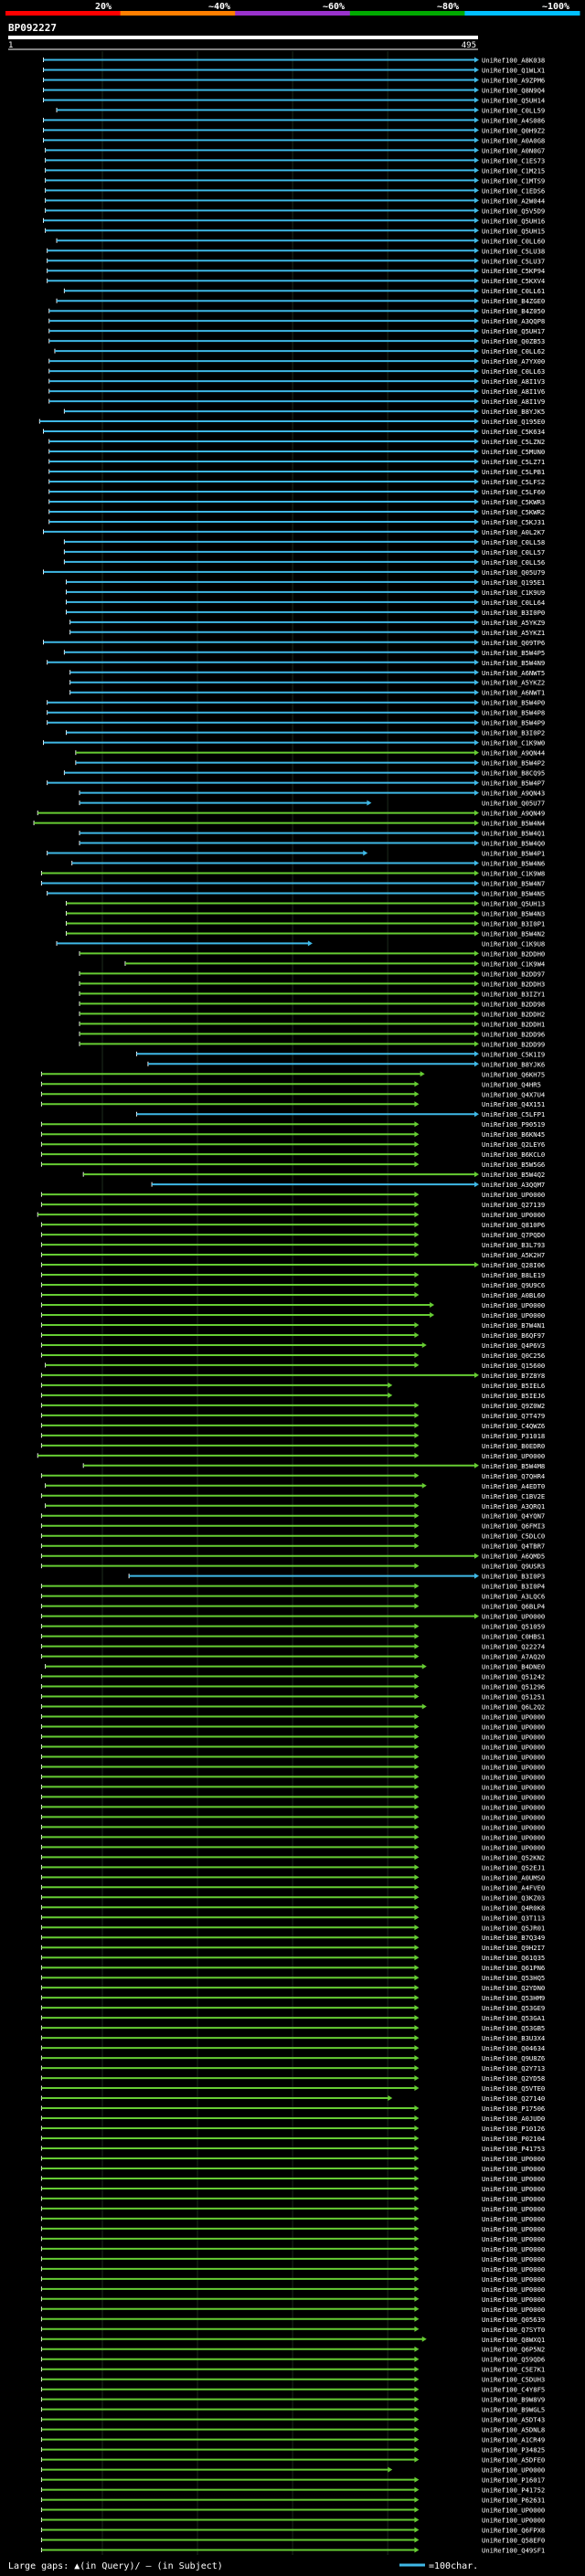 The height and width of the screenshot is (2576, 585). I want to click on hit-label: UniRef100_B5W4P5, so click(513, 653).